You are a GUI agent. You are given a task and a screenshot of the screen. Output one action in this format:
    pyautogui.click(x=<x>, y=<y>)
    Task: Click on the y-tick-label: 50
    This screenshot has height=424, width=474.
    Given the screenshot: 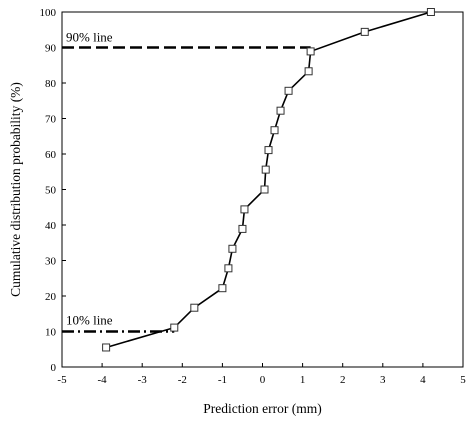 What is the action you would take?
    pyautogui.click(x=51, y=191)
    